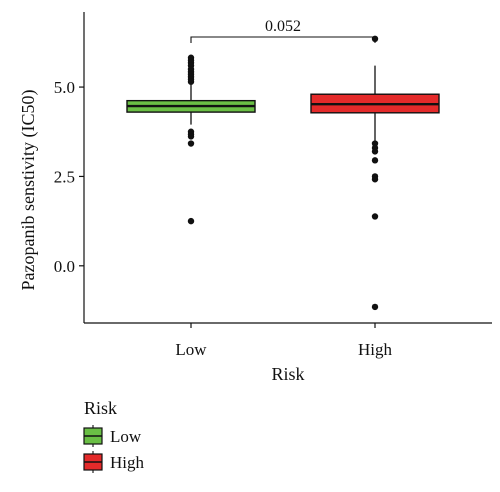 This screenshot has height=492, width=500. I want to click on significance-label: 0.052, so click(283, 26).